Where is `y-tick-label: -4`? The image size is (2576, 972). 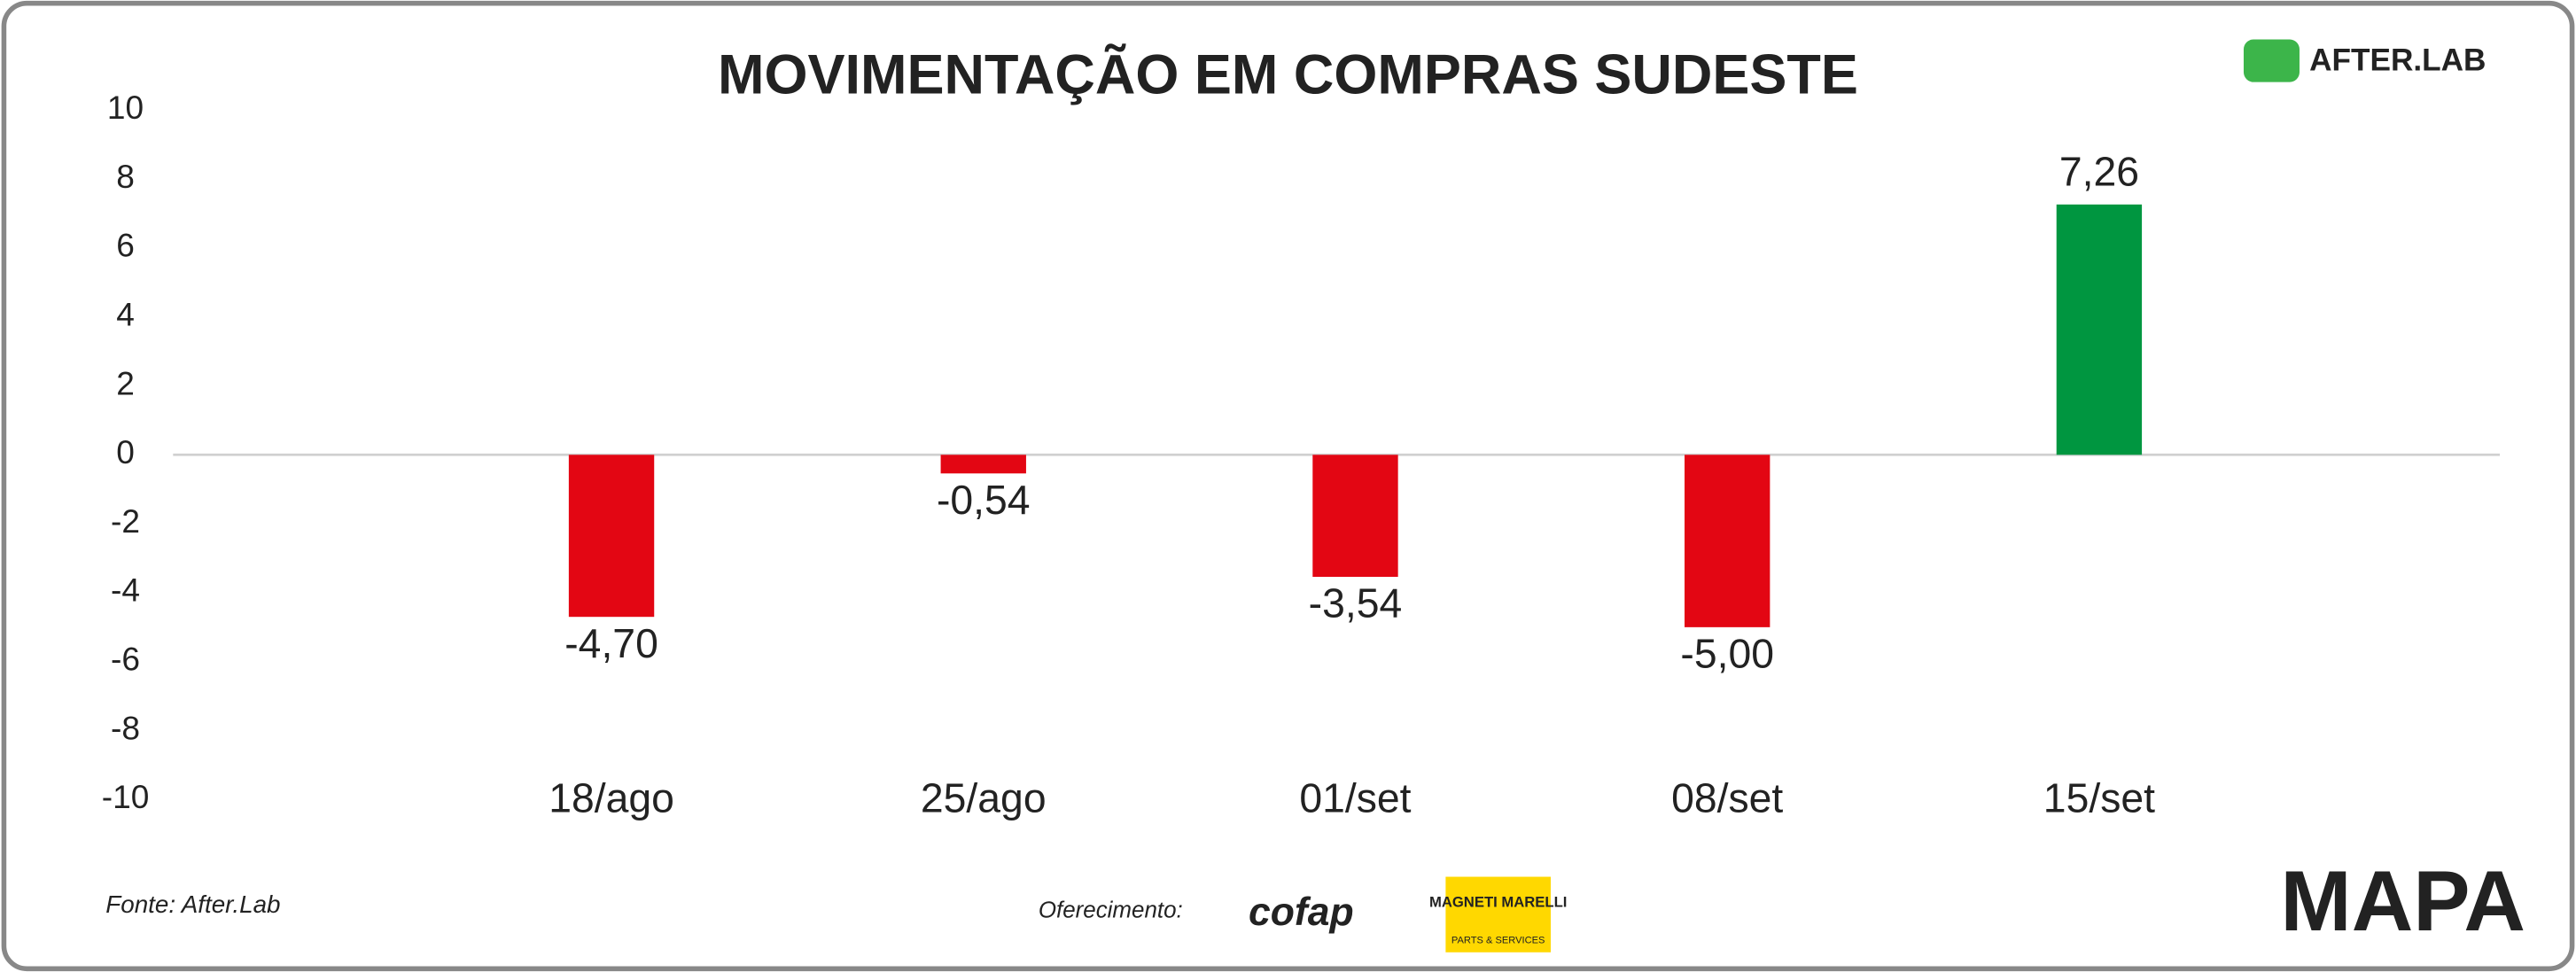
y-tick-label: -4 is located at coordinates (125, 590).